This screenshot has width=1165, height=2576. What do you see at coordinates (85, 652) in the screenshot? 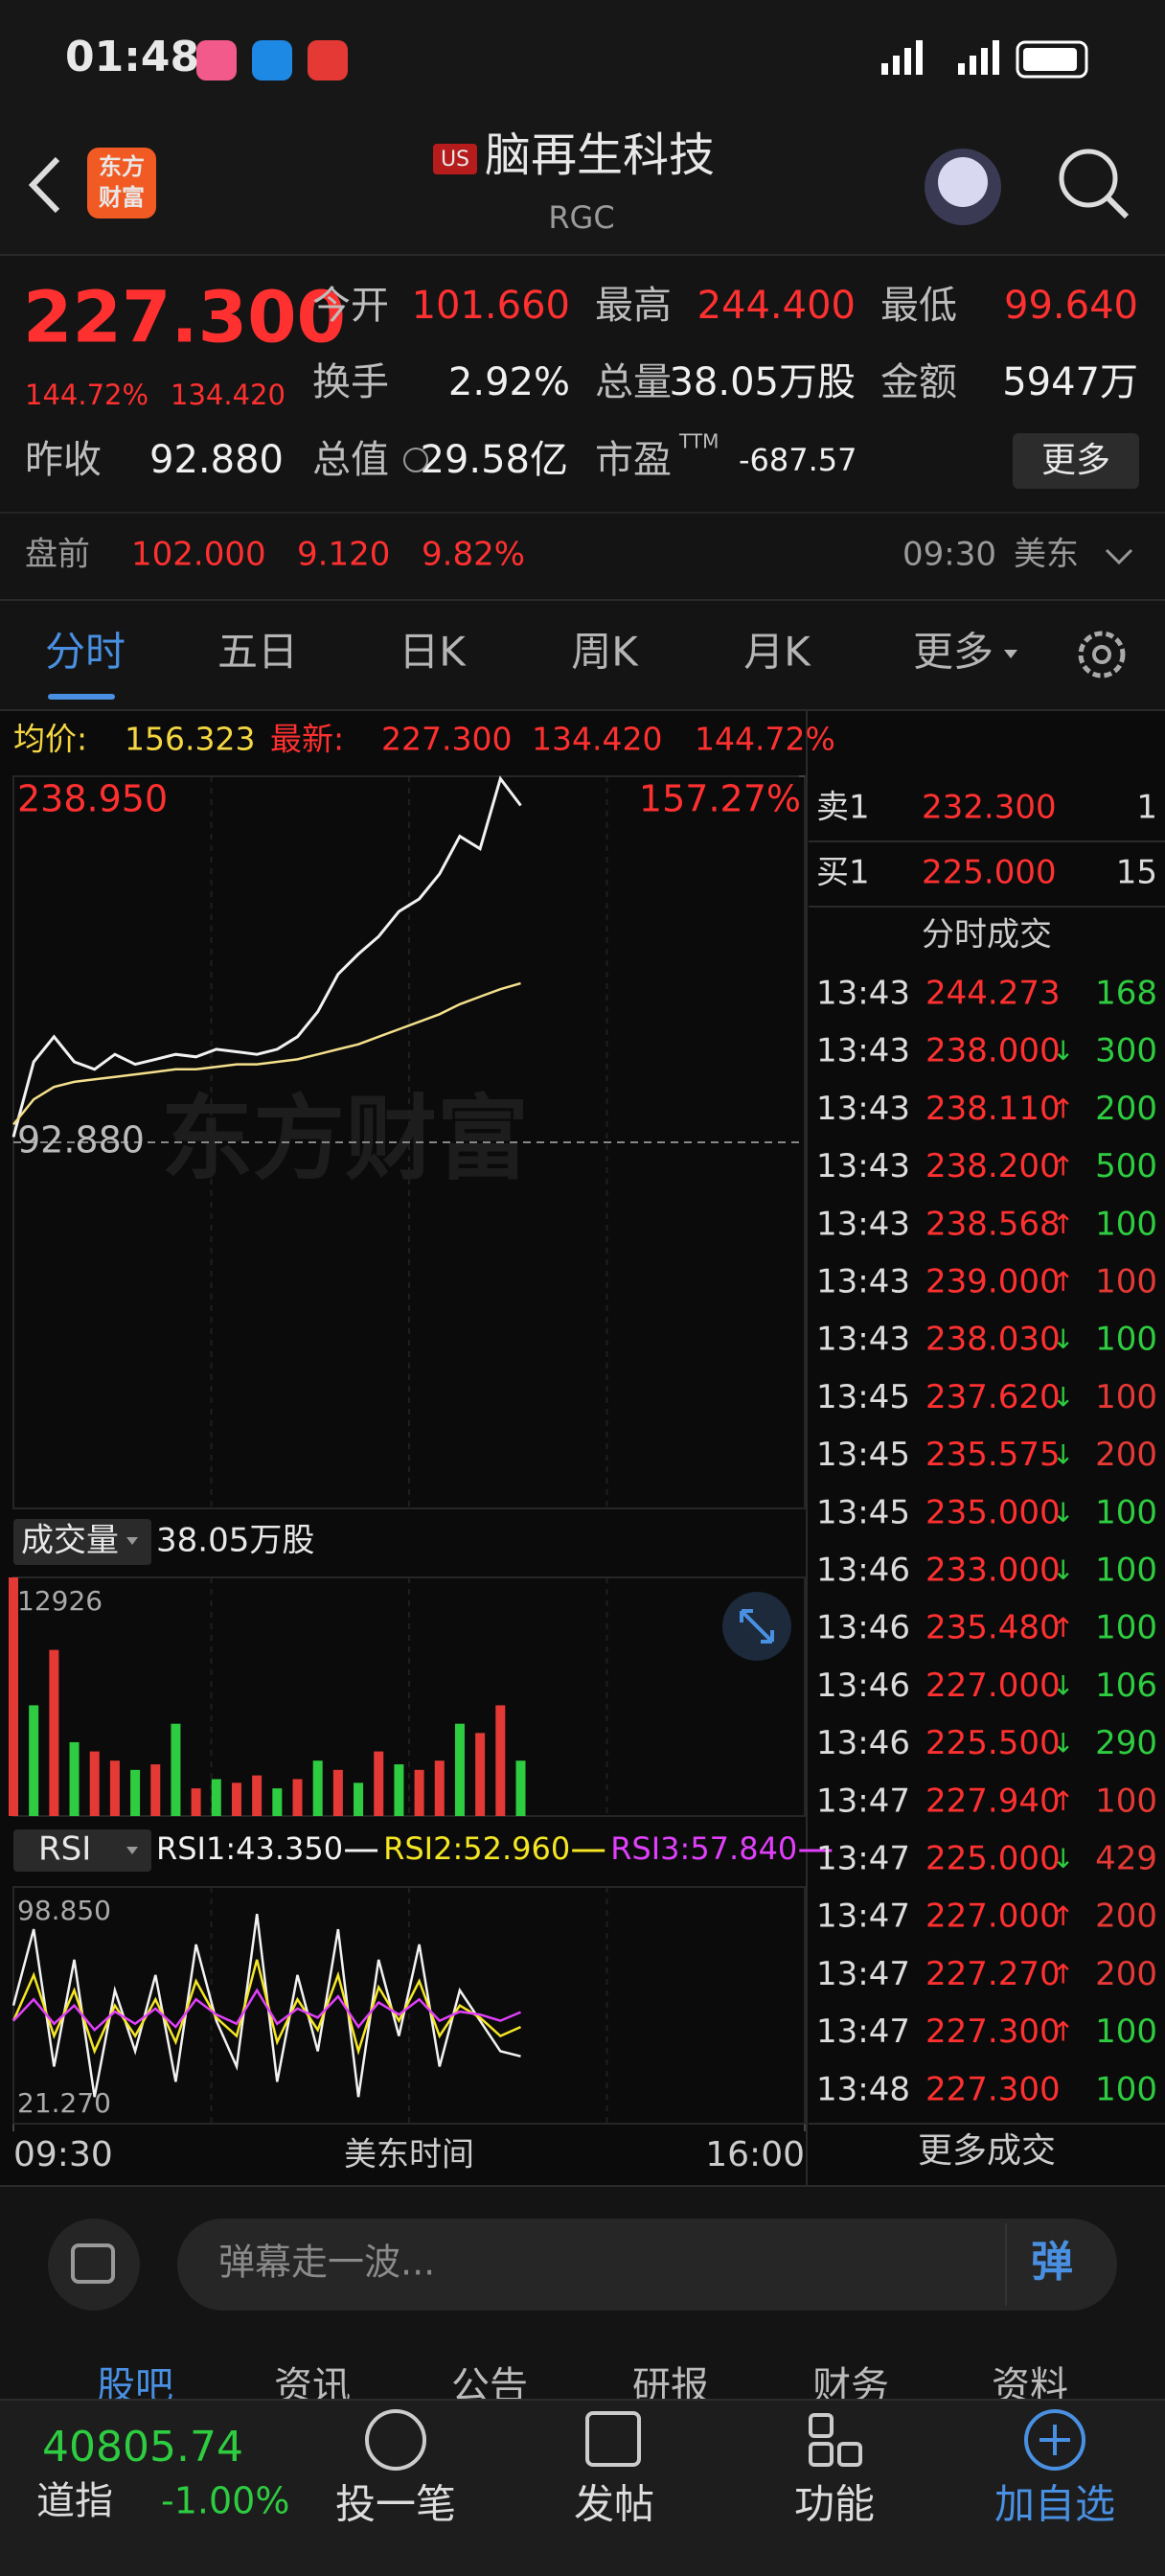
I see `chart-tab: 分时` at bounding box center [85, 652].